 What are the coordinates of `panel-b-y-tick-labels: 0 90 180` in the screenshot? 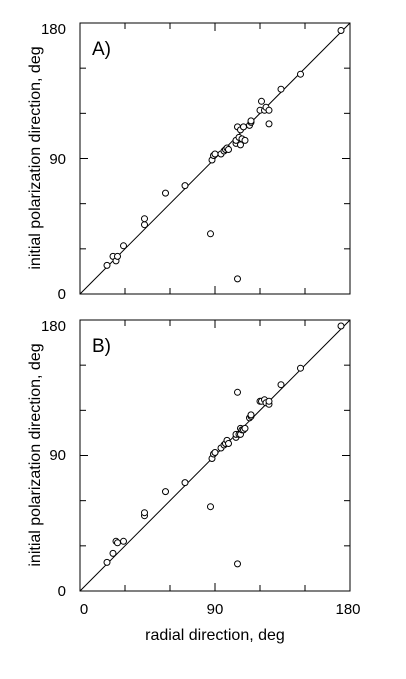 It's located at (53, 459).